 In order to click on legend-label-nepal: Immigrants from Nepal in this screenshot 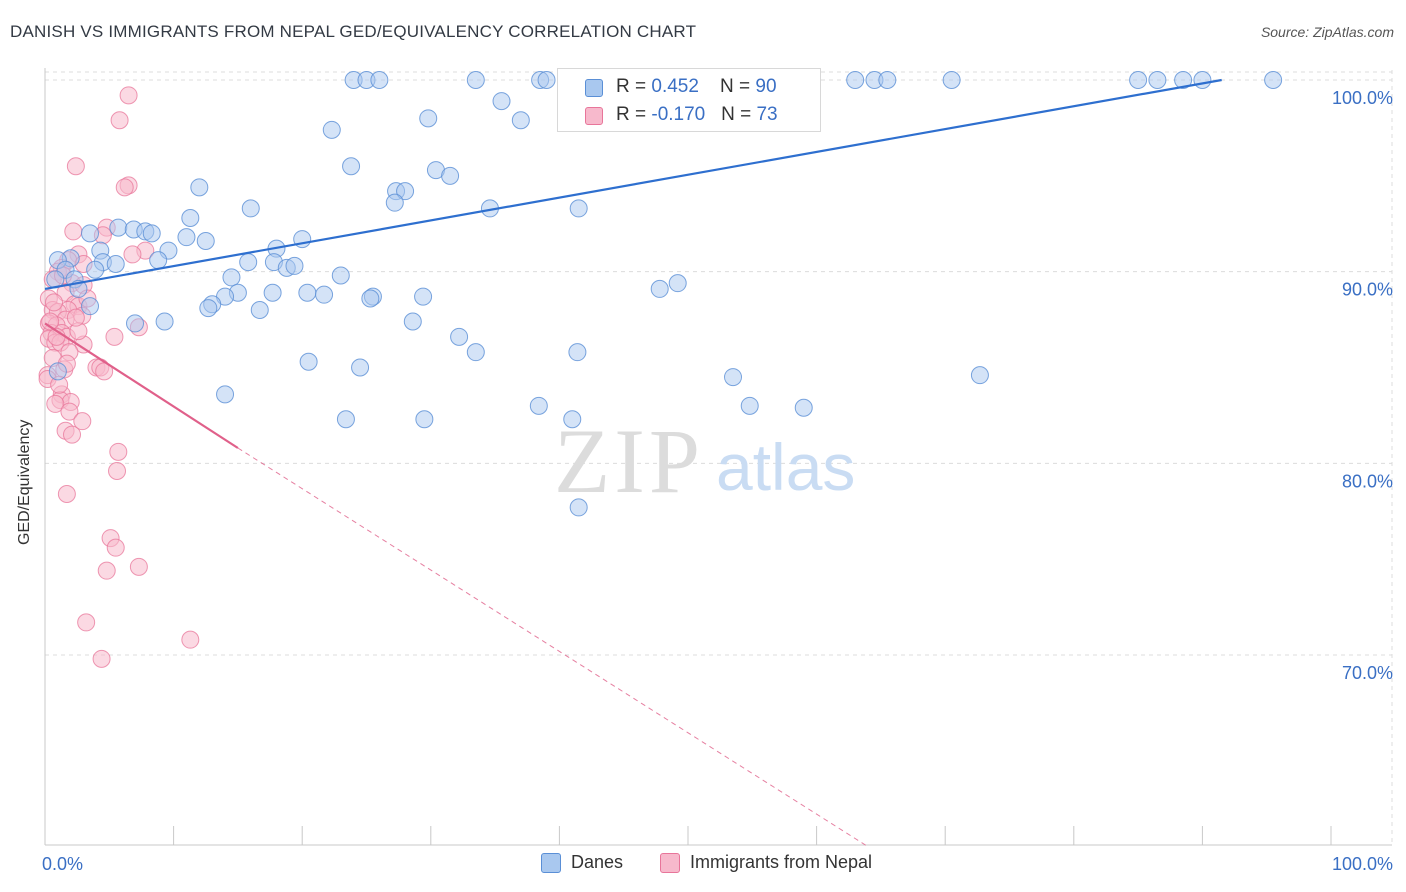, I will do `click(781, 862)`.